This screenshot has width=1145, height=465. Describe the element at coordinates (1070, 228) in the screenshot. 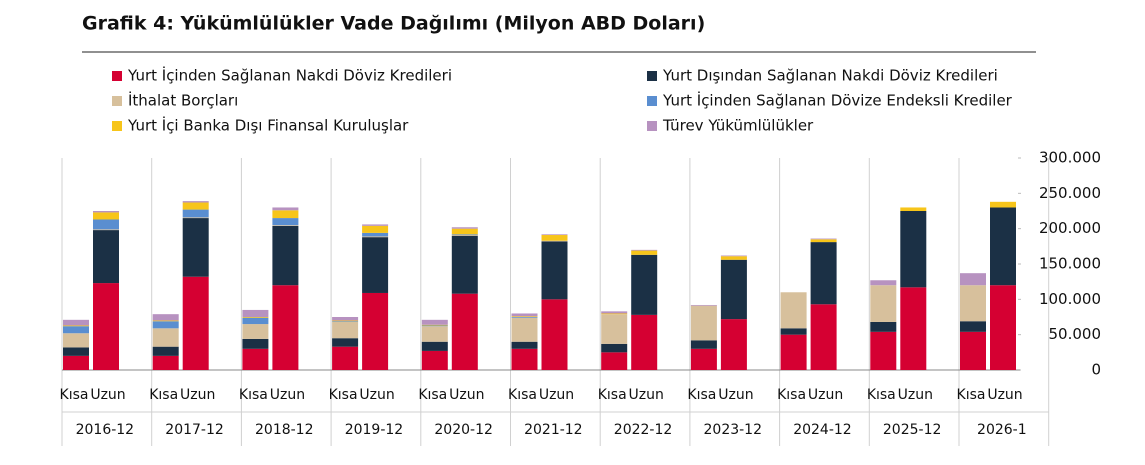

I see `y-tick-label: 200.000` at that location.